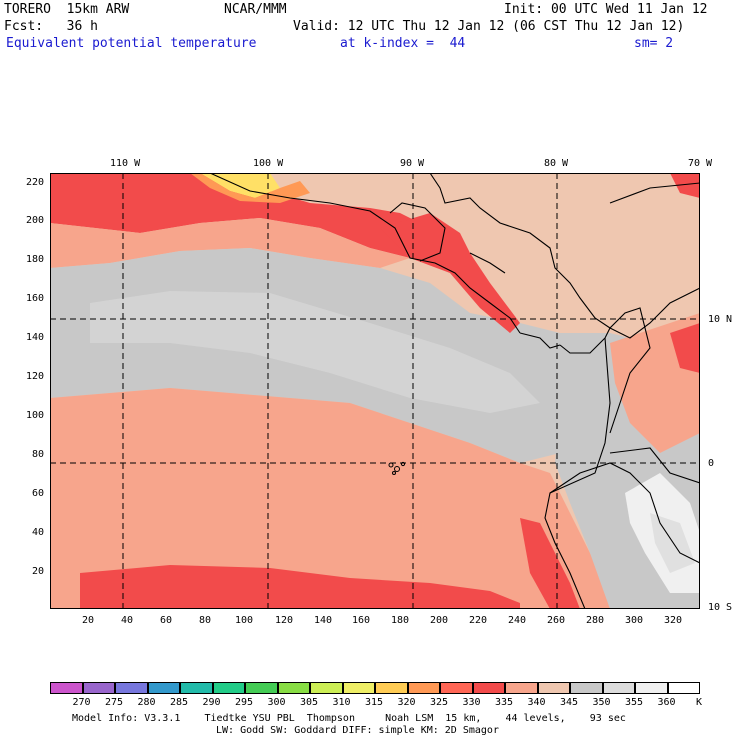 The width and height of the screenshot is (740, 740). Describe the element at coordinates (556, 620) in the screenshot. I see `x-tick: 260` at that location.